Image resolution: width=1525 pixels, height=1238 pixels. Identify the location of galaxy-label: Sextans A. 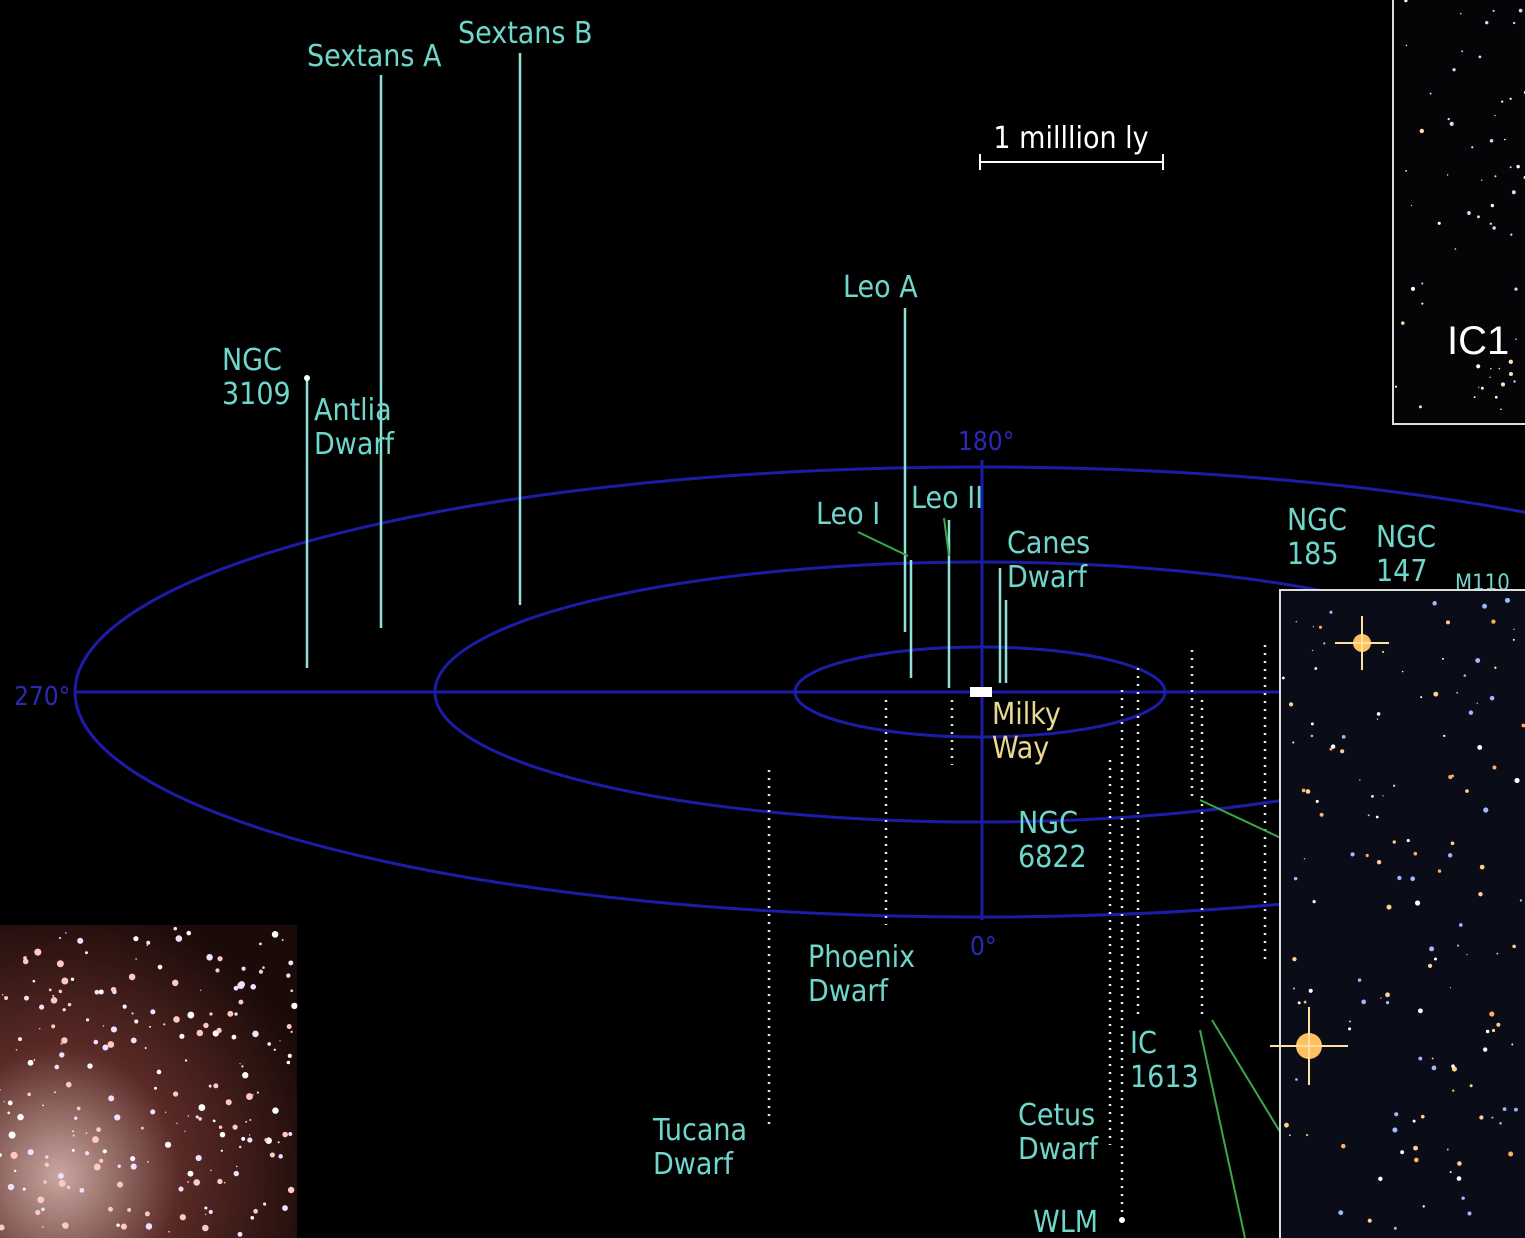
(374, 56).